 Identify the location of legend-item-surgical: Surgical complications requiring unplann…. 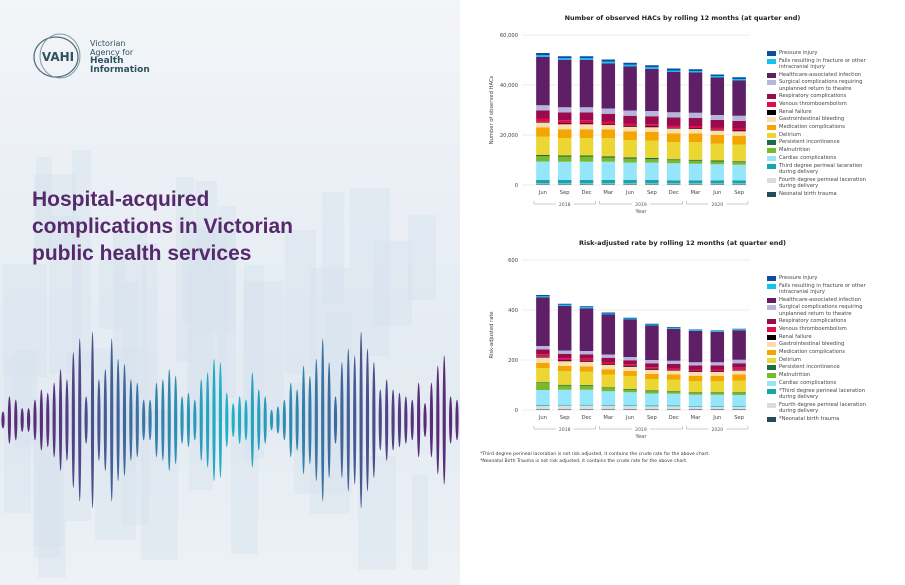
(820, 85).